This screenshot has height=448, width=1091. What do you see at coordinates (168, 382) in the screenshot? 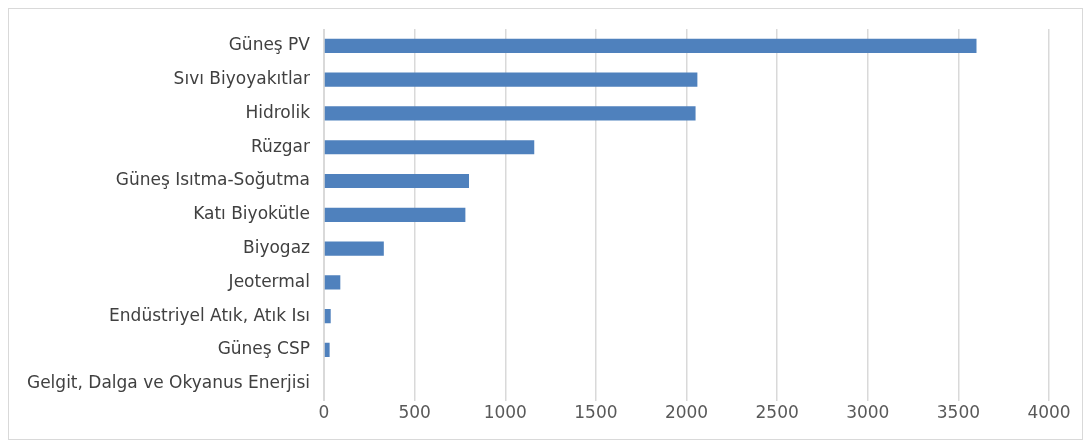
I see `y-tick-label: Gelgit, Dalga ve Okyanus Enerjisi` at bounding box center [168, 382].